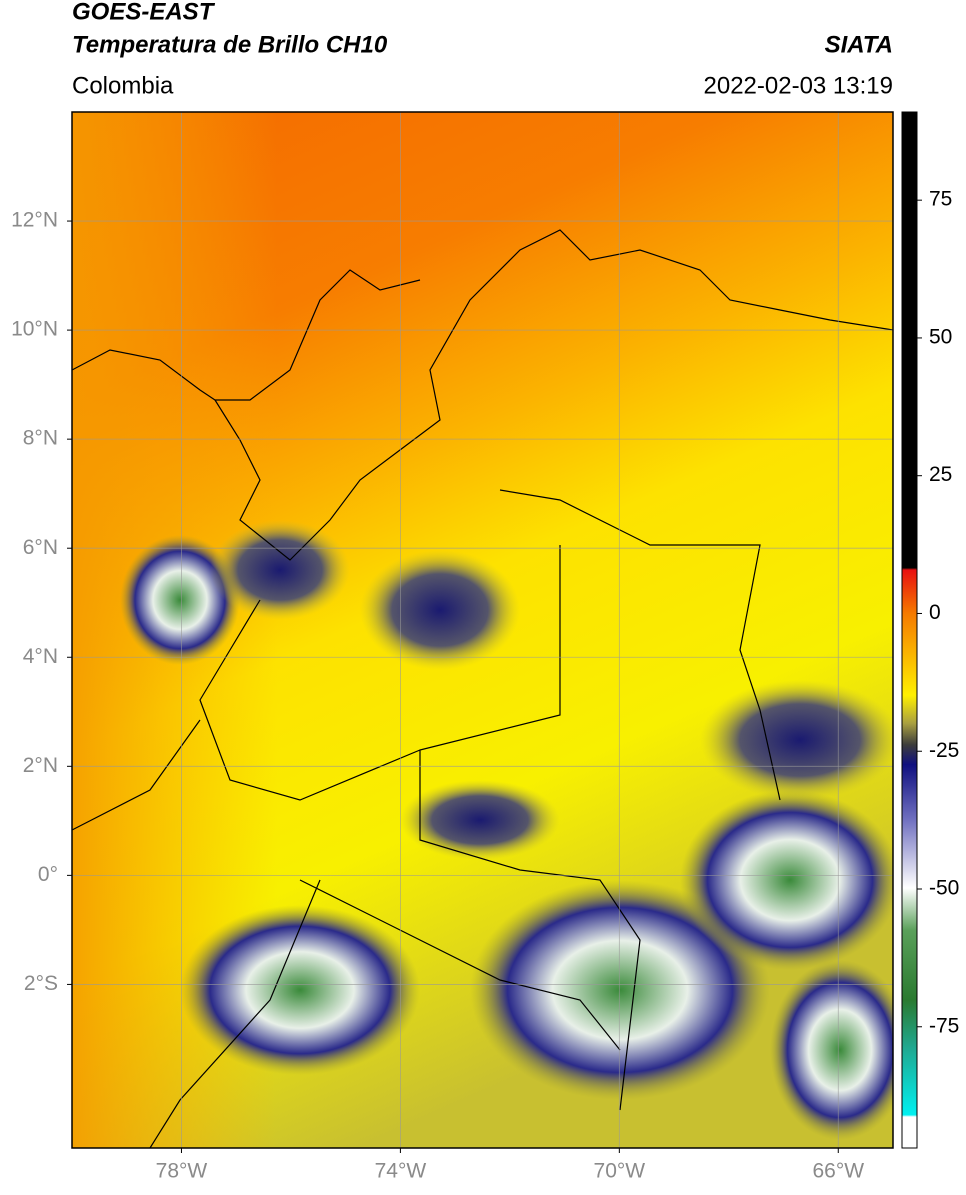 Image resolution: width=966 pixels, height=1195 pixels. I want to click on x-tick-label: 70°W, so click(620, 1171).